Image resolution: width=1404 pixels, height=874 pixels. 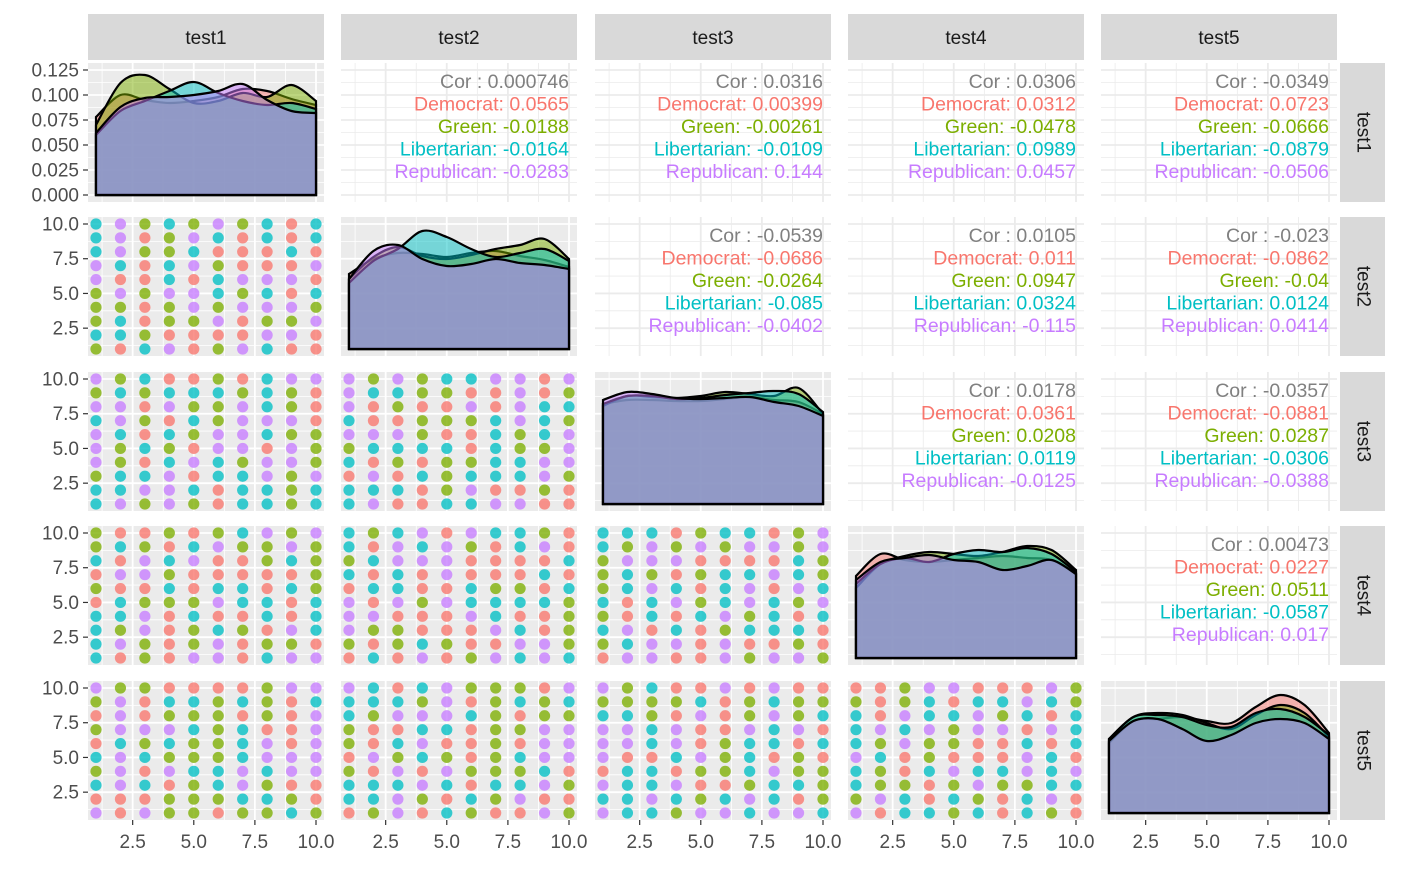 I want to click on overall-correlation: Cor : 0.0306, so click(x=1022, y=82).